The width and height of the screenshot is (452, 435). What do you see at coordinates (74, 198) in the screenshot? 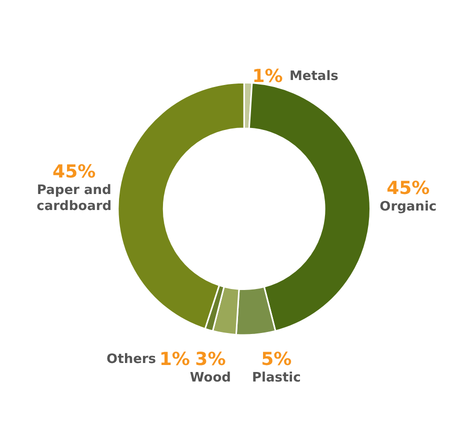
I see `slice-label: Paper and cardboard` at bounding box center [74, 198].